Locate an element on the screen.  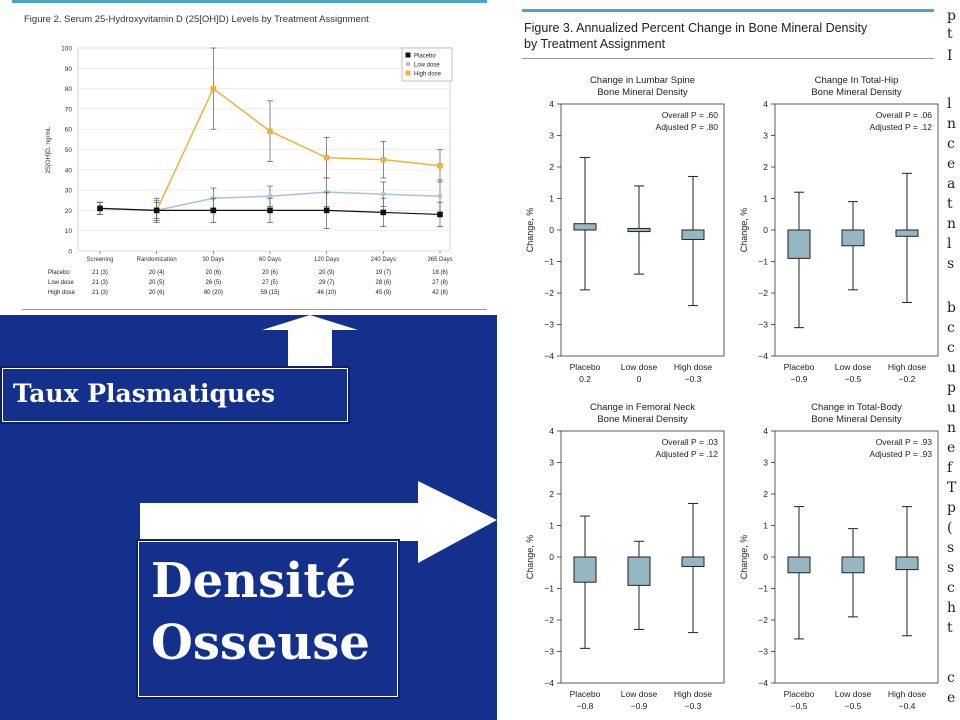
figure3-top-rule is located at coordinates (728, 10).